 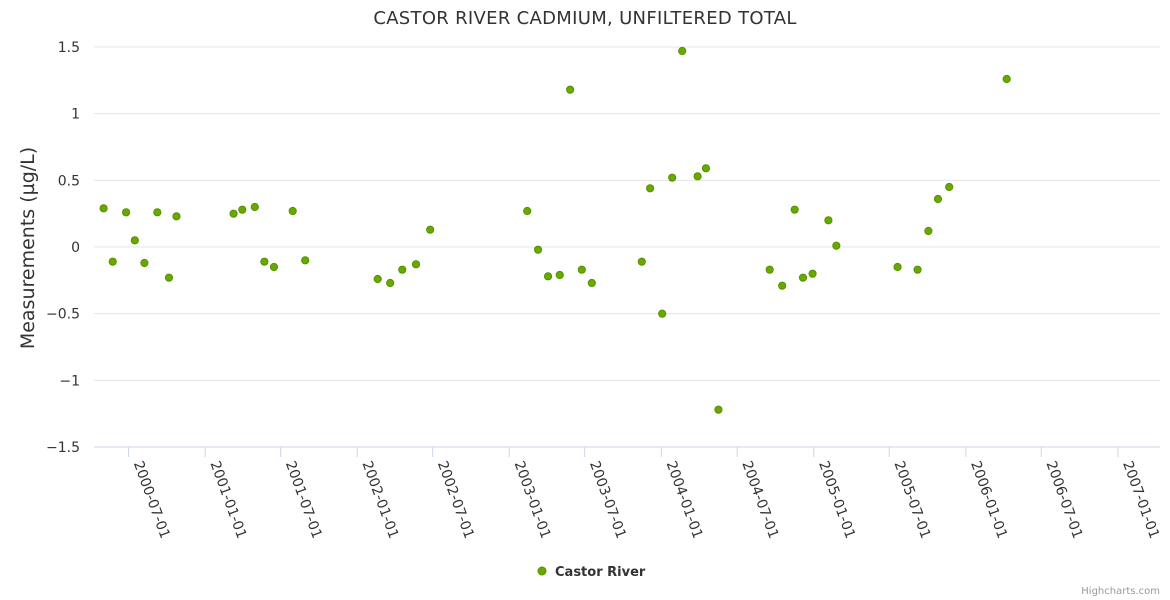 What do you see at coordinates (303, 500) in the screenshot?
I see `x-tick-label: 2001-07-01` at bounding box center [303, 500].